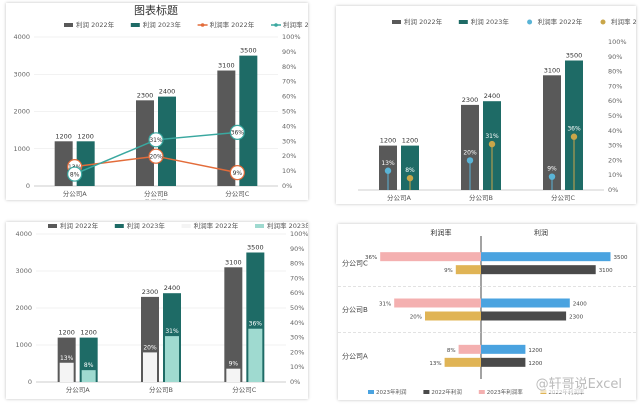 This screenshot has height=405, width=640. What do you see at coordinates (451, 351) in the screenshot?
I see `rate-bar-label: 8%` at bounding box center [451, 351].